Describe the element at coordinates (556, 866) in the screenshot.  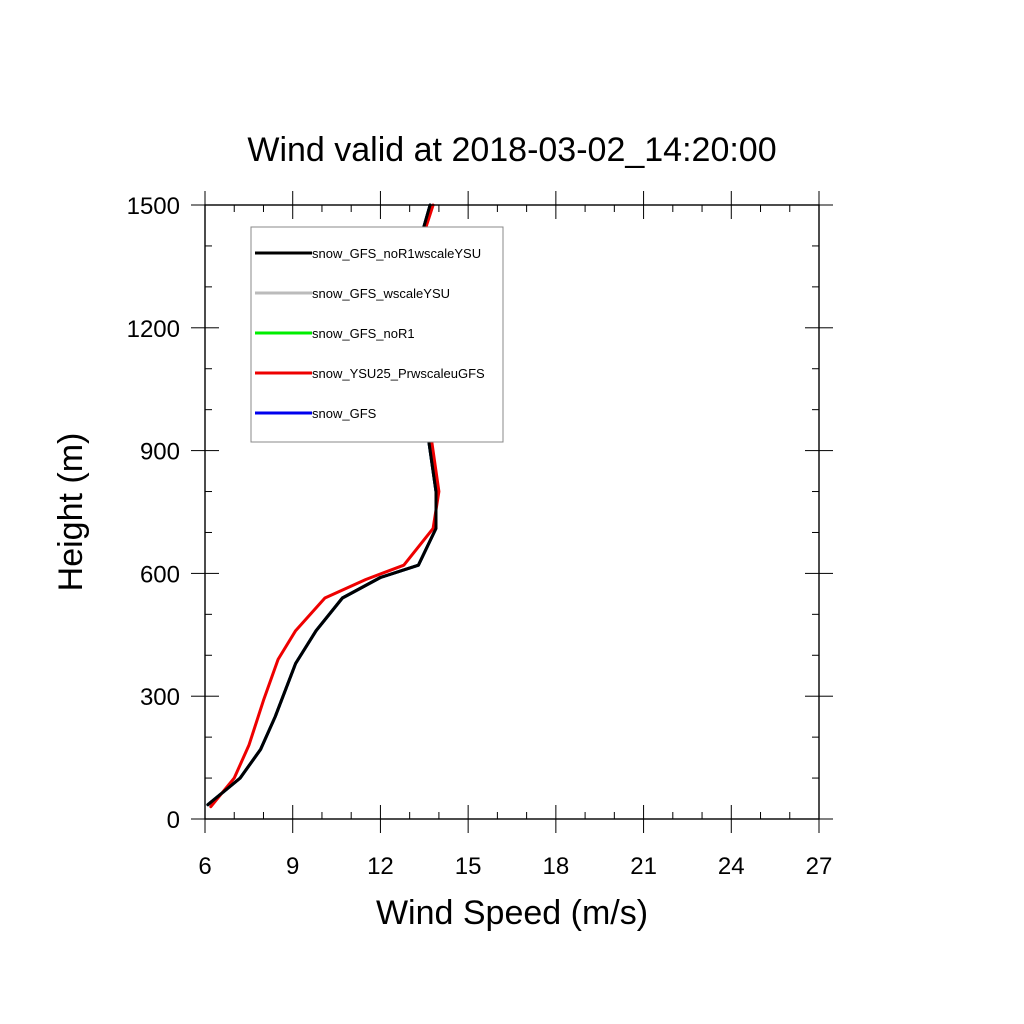
I see `x-tick-label: 18` at that location.